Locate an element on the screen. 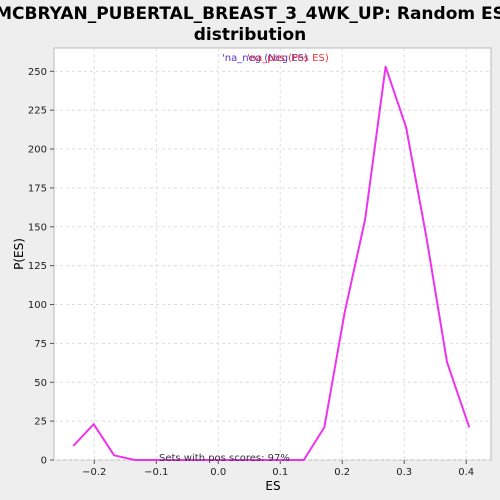 This screenshot has width=500, height=500. y-tick-label: 125 is located at coordinates (37, 266).